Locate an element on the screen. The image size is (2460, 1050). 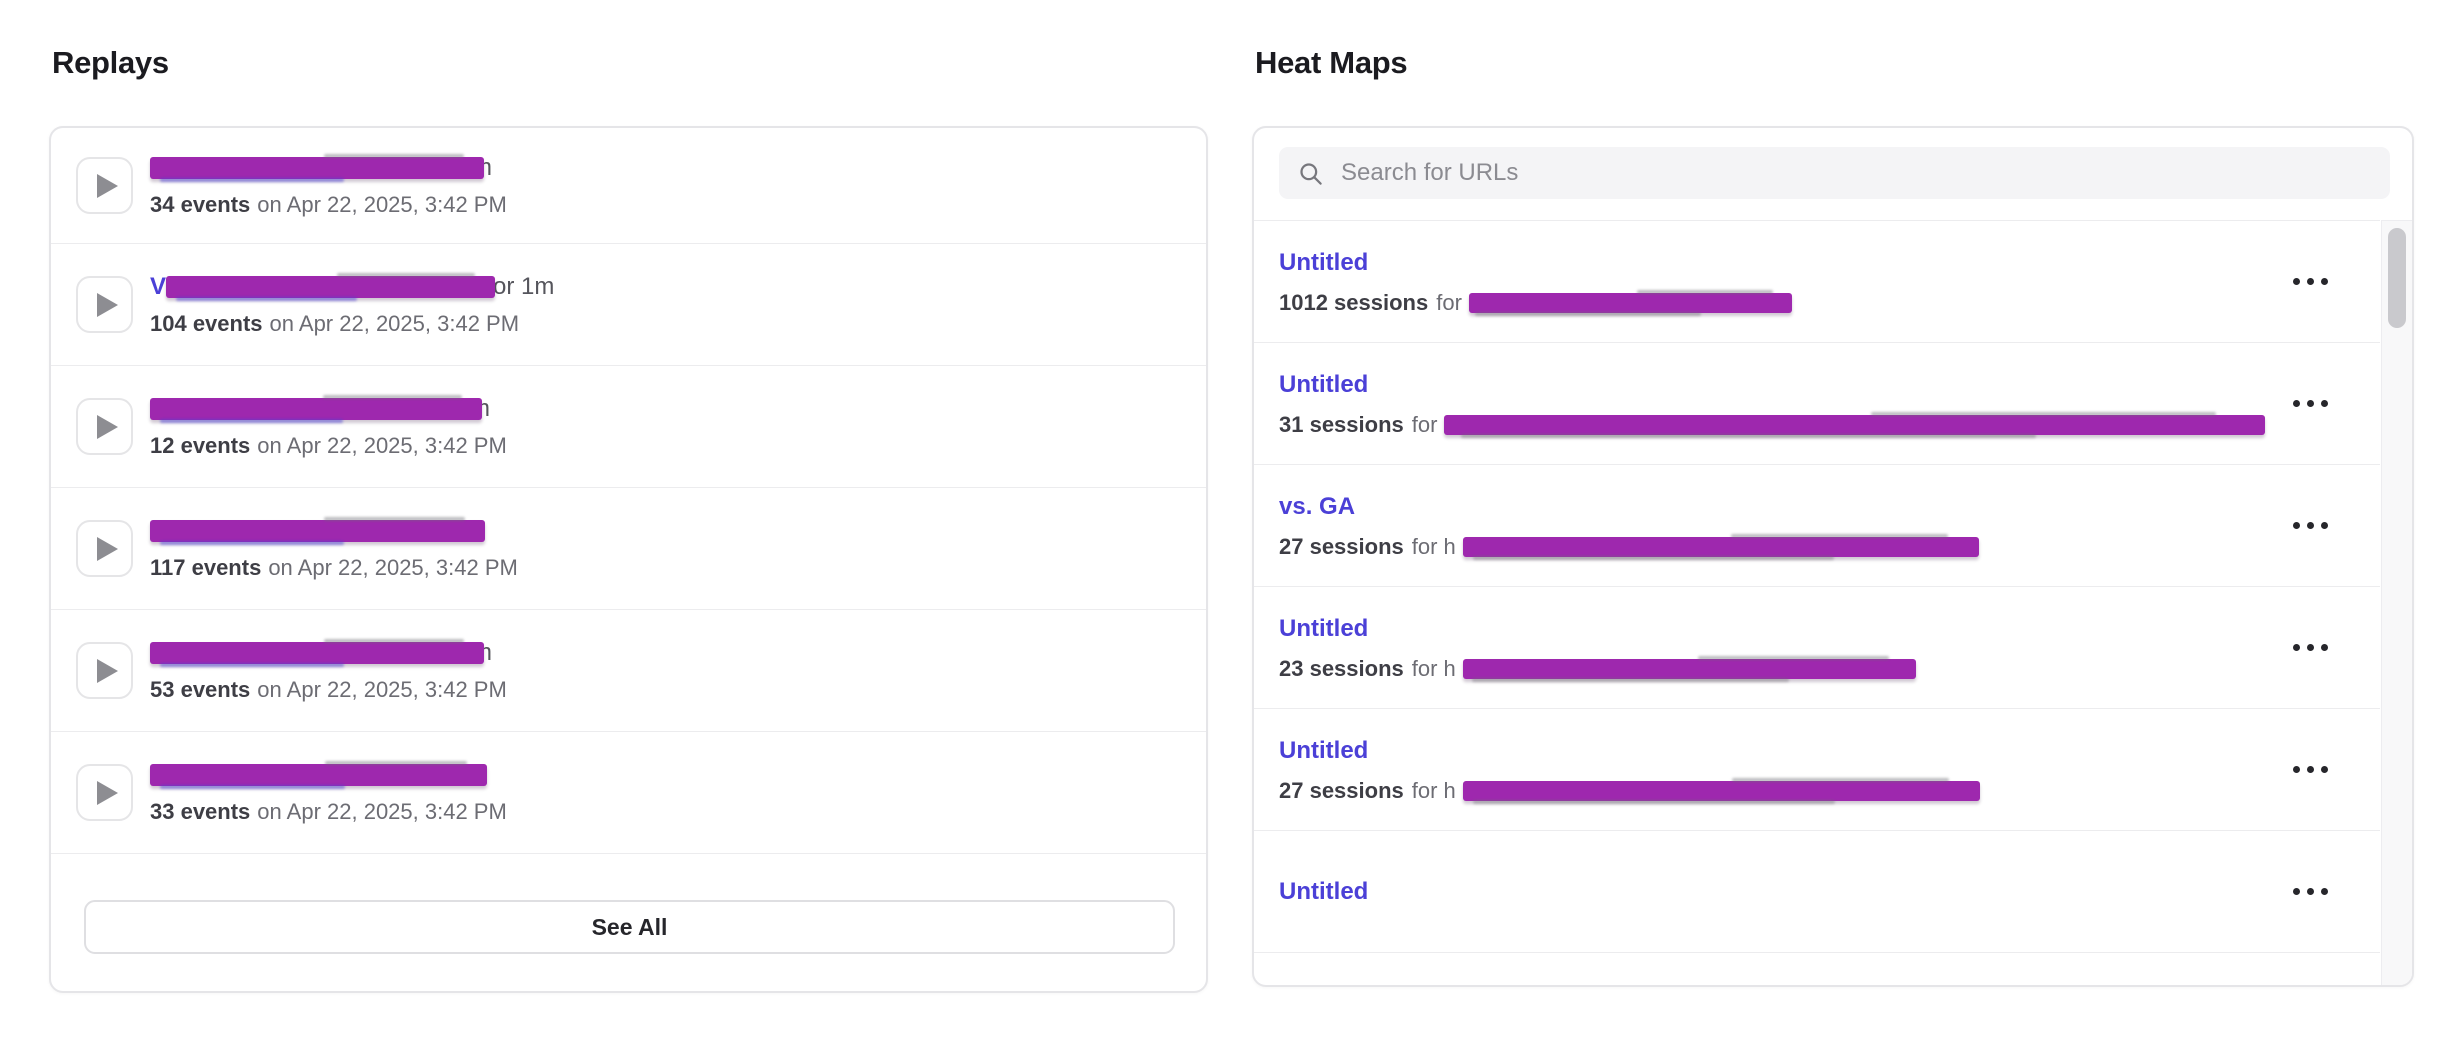
replay-events-count: 12 events is located at coordinates (200, 445).